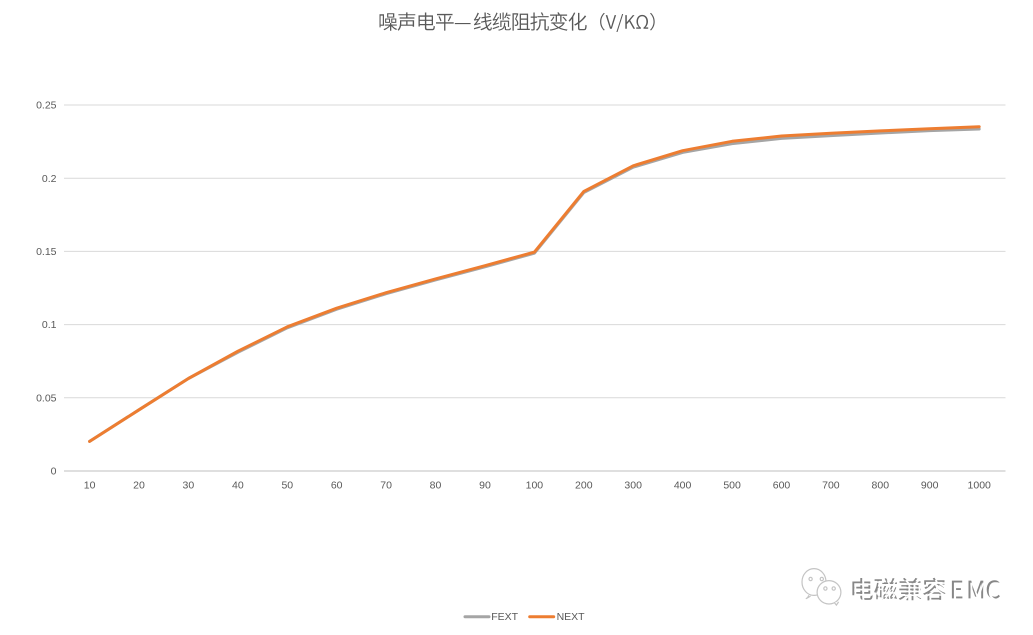 The height and width of the screenshot is (635, 1033). What do you see at coordinates (732, 486) in the screenshot?
I see `svg-text: 500` at bounding box center [732, 486].